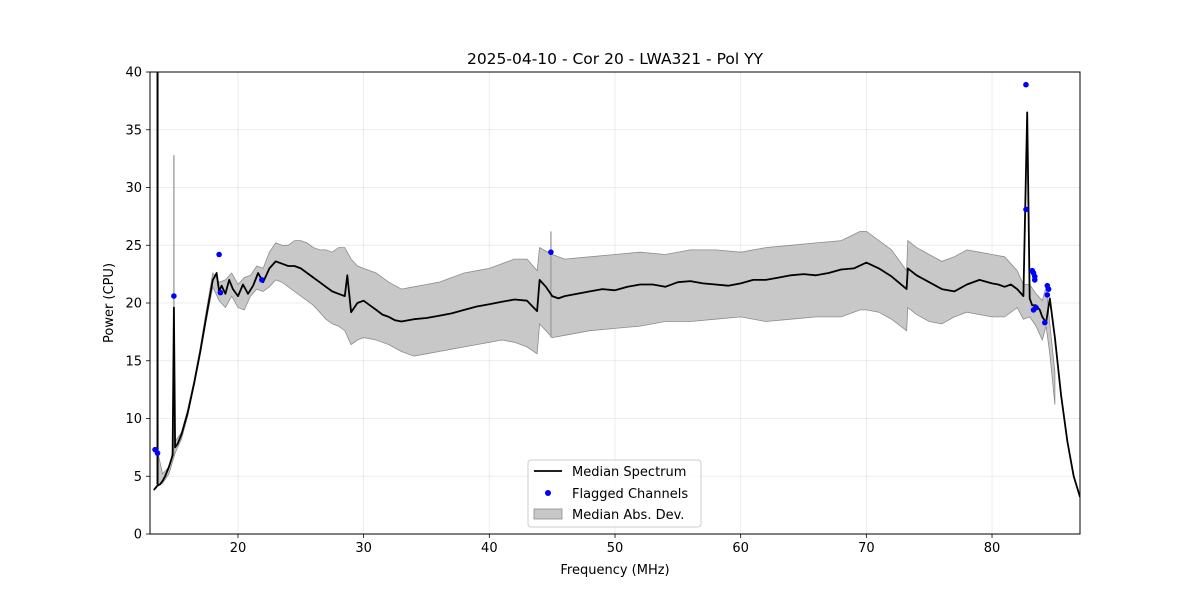 This screenshot has height=600, width=1200. Describe the element at coordinates (615, 59) in the screenshot. I see `chart-title: 2025-04-10 - Cor 20 - LWA321 - Pol YY` at that location.